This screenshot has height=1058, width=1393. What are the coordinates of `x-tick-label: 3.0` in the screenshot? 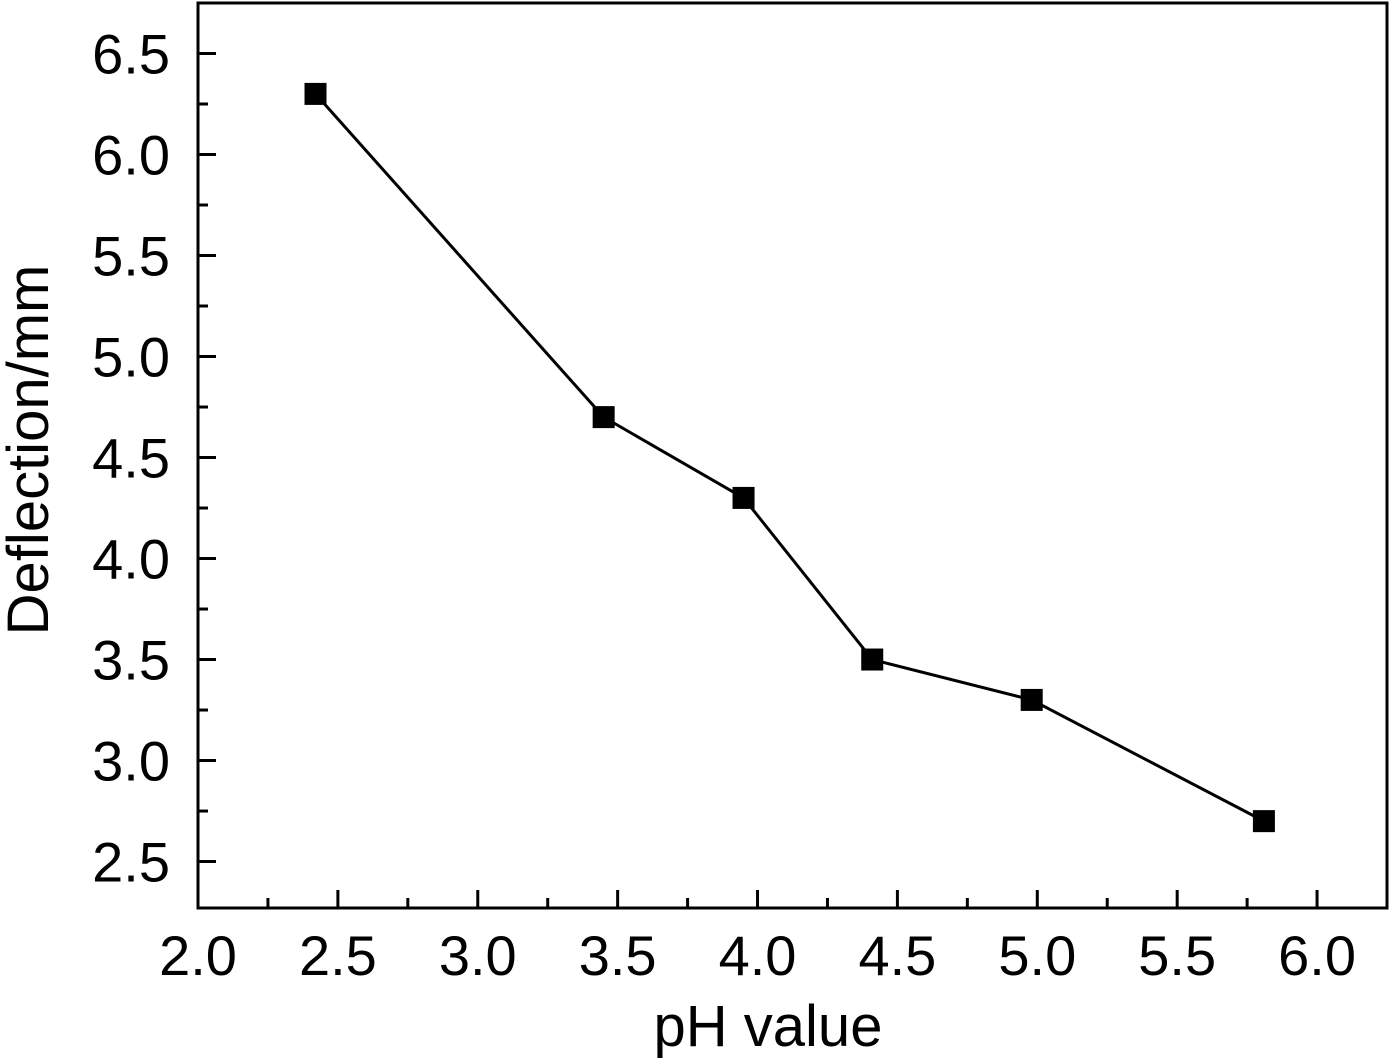 It's located at (478, 955).